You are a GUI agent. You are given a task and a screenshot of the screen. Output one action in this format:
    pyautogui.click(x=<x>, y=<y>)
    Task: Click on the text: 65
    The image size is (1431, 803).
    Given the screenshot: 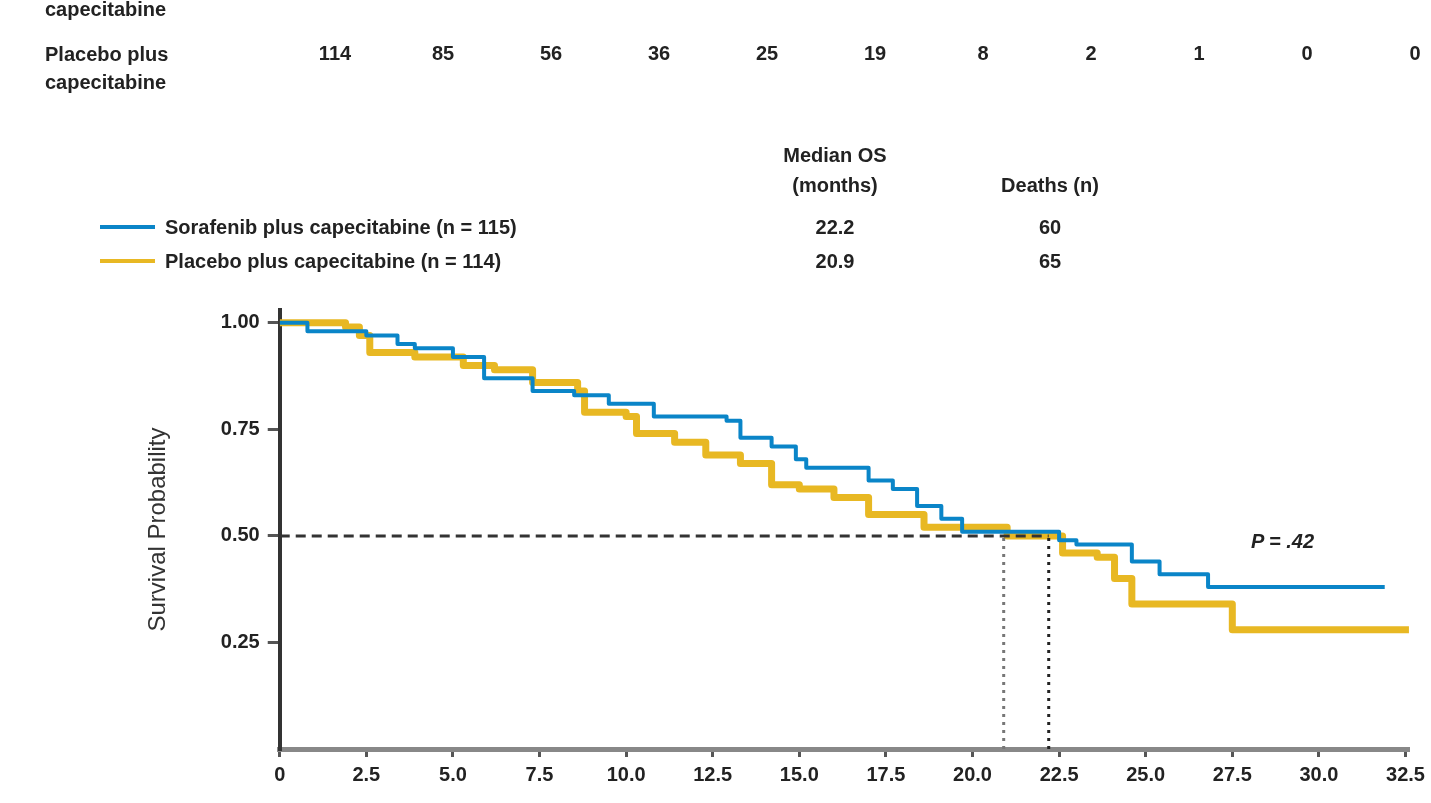 What is the action you would take?
    pyautogui.click(x=1050, y=261)
    